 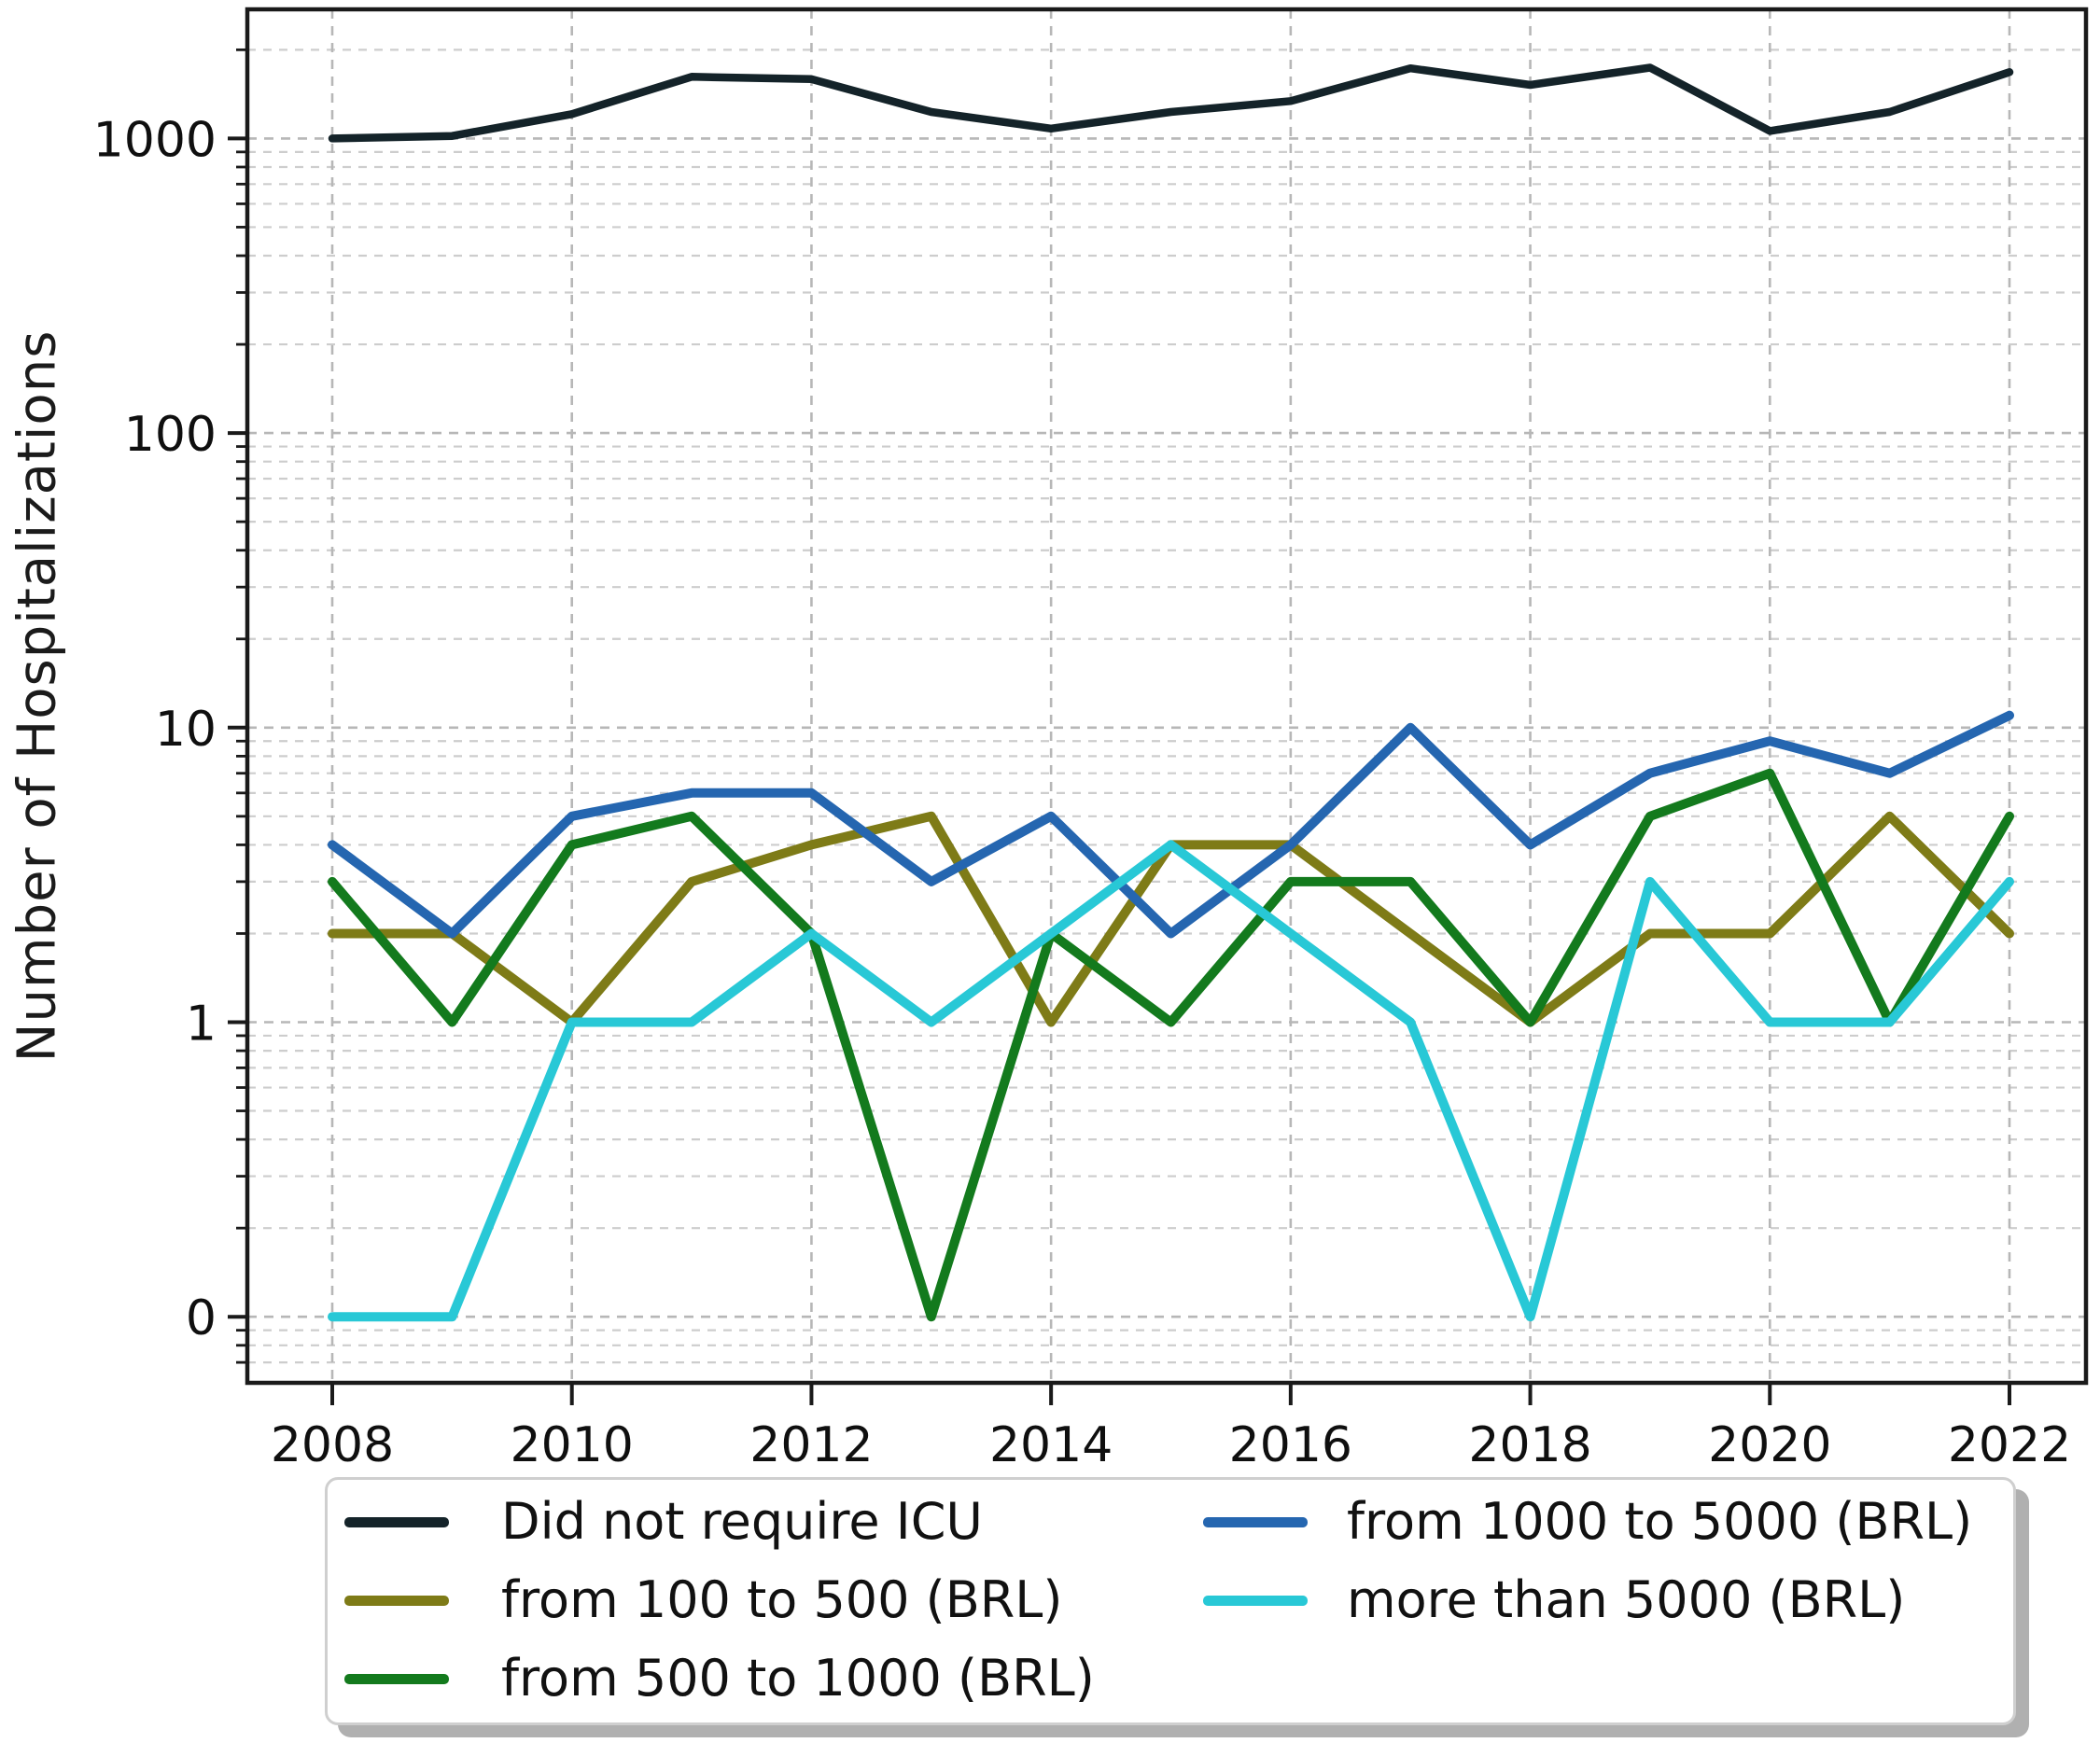 I want to click on legend-label: Did not require ICU, so click(x=742, y=1521).